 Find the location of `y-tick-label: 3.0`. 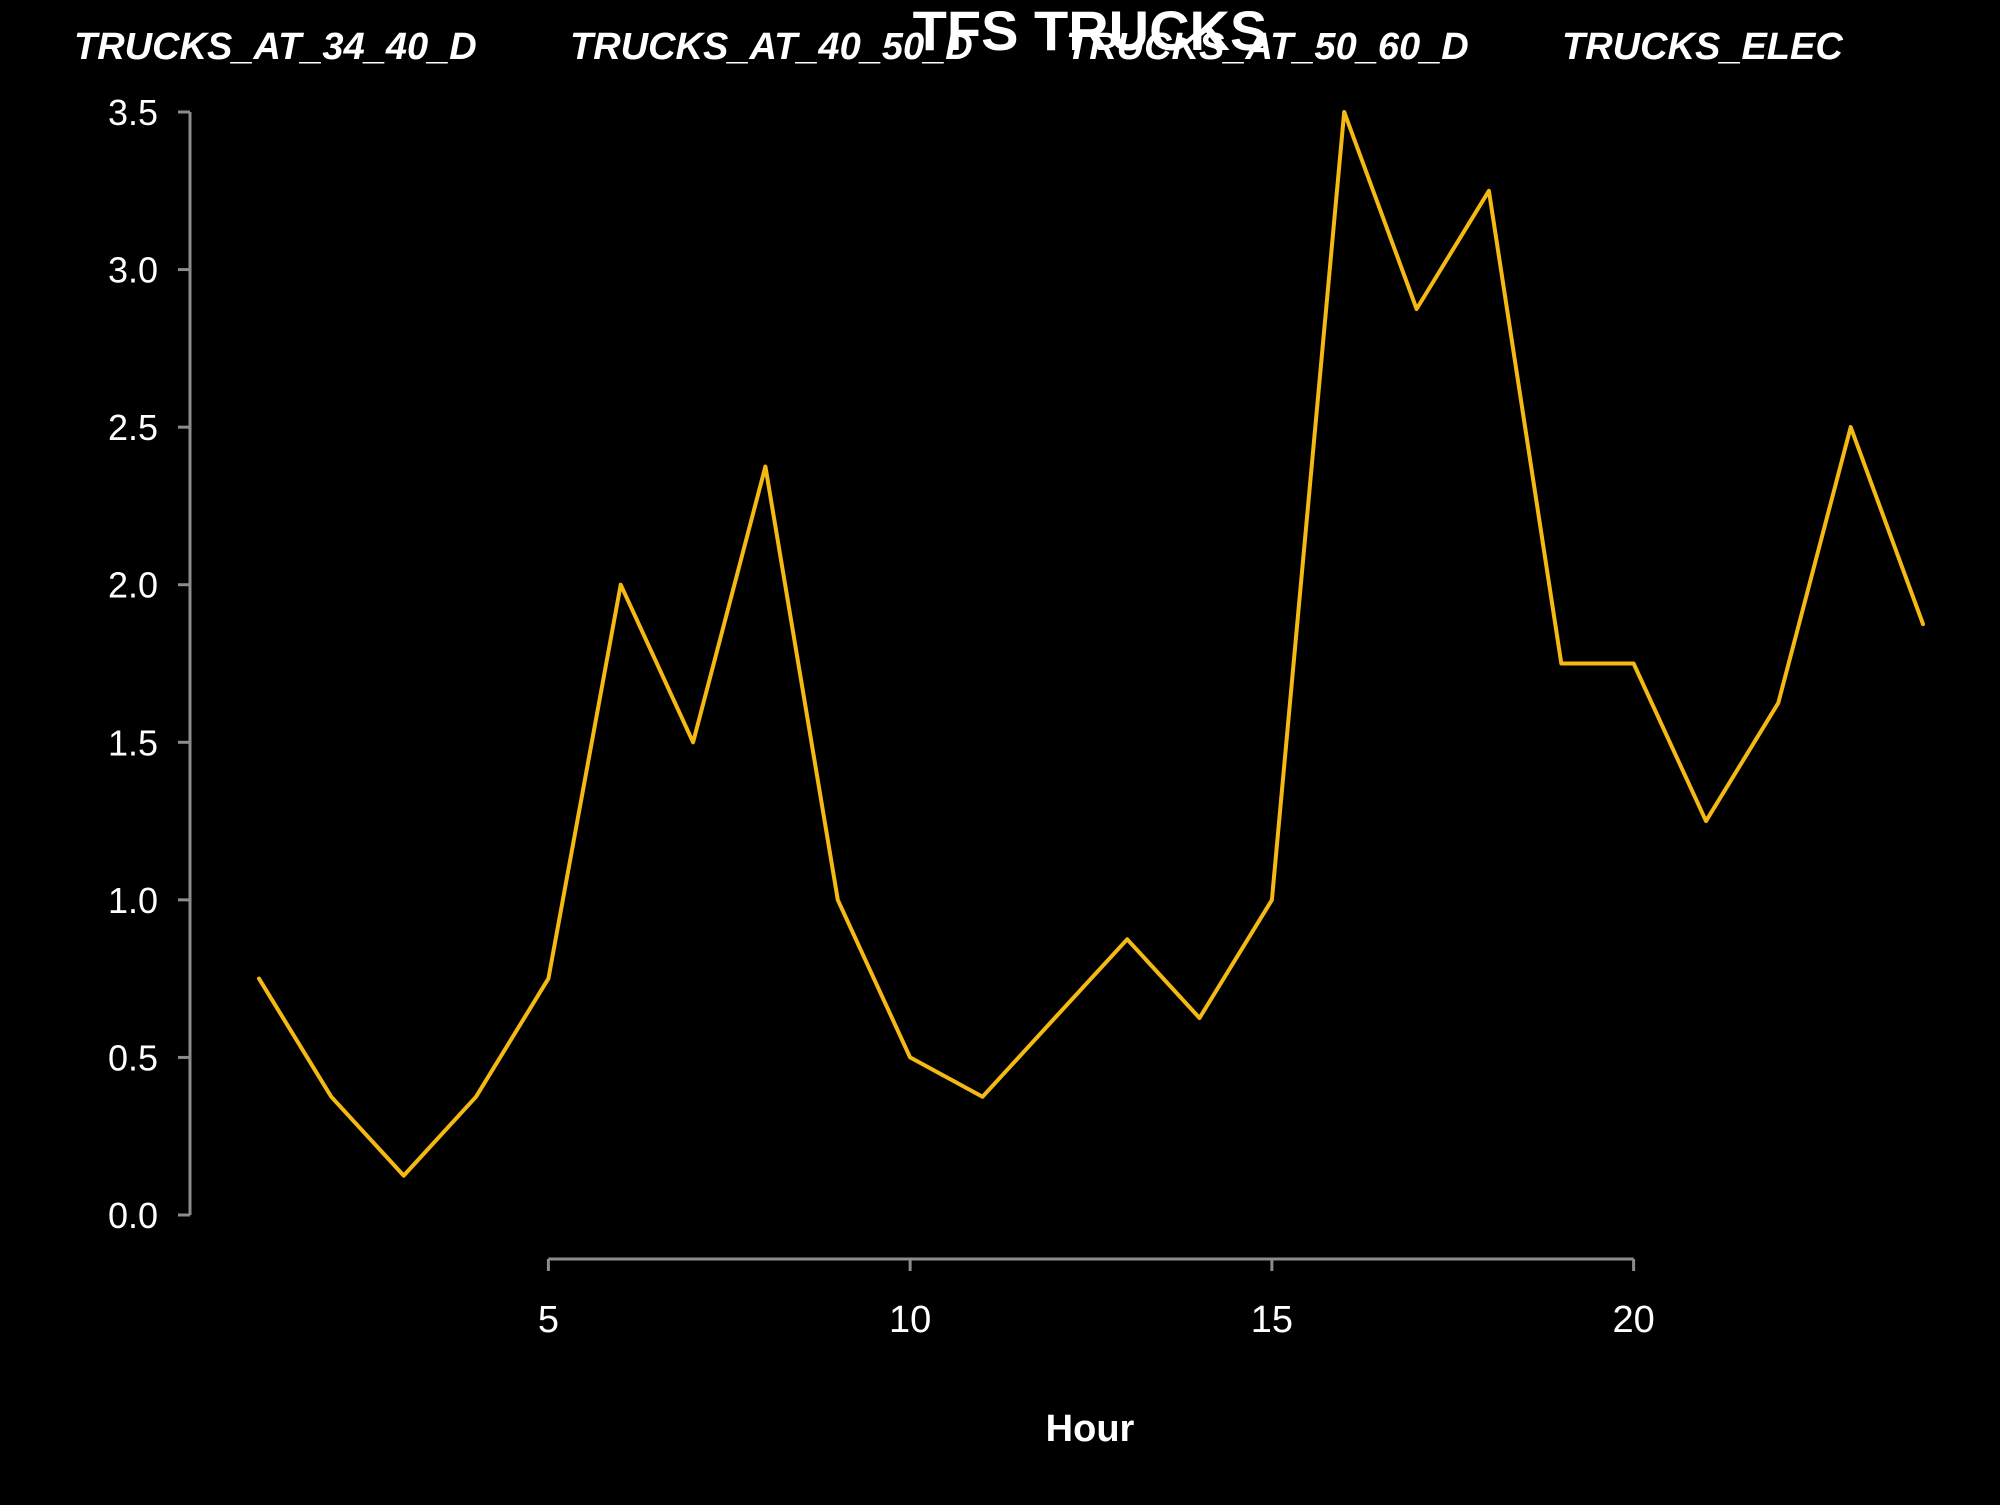

y-tick-label: 3.0 is located at coordinates (133, 270).